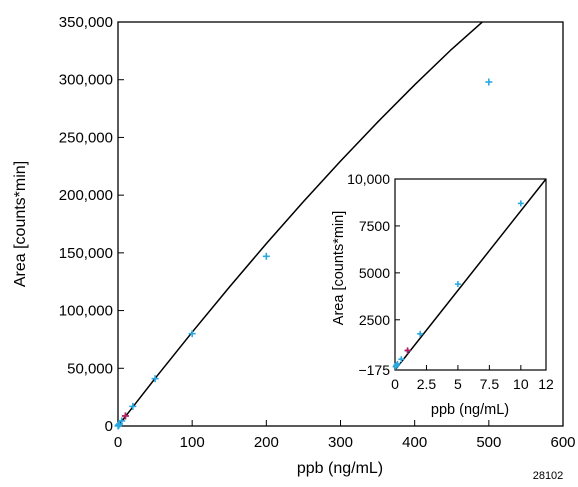  Describe the element at coordinates (395, 384) in the screenshot. I see `inset-x-tick-label: 0` at that location.